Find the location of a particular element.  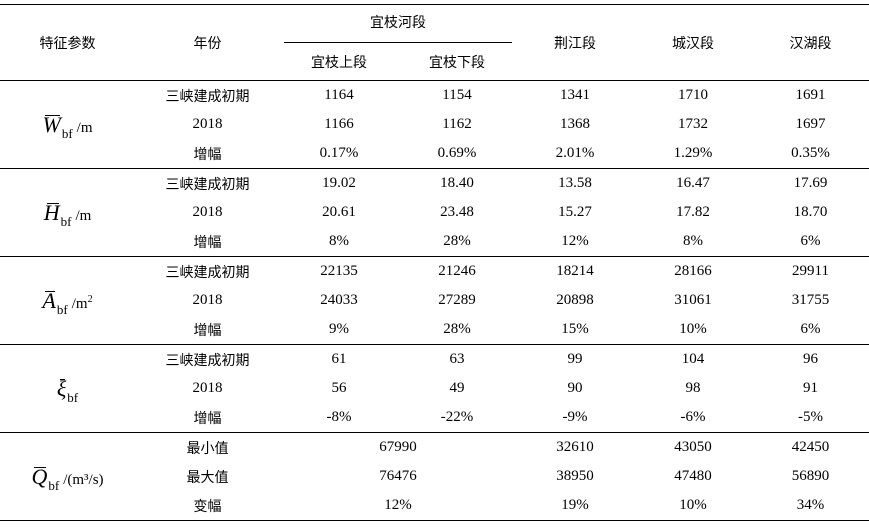

value-cell: 34% is located at coordinates (810, 505).